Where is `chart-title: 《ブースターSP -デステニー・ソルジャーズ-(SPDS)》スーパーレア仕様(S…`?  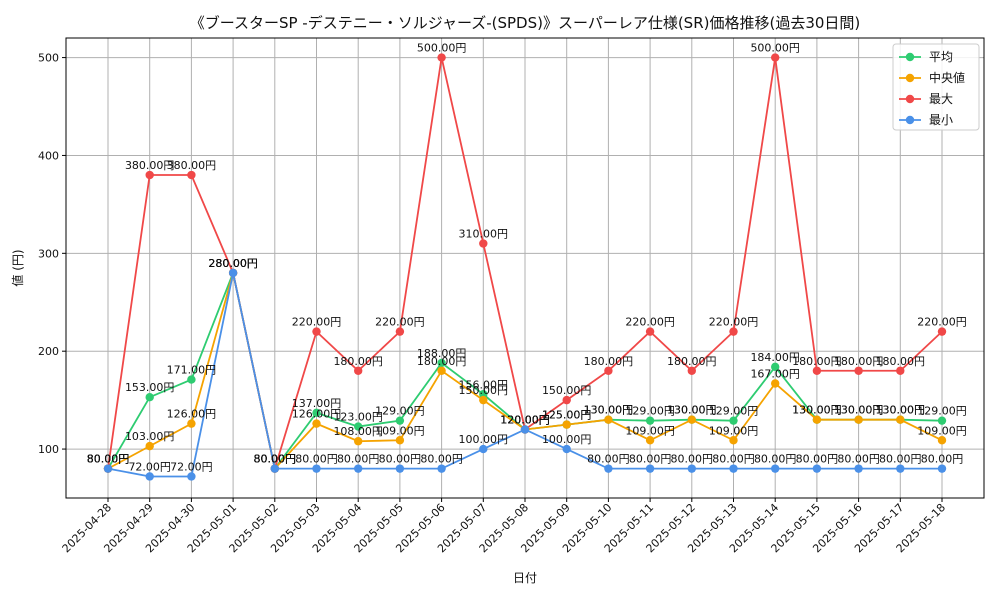
chart-title: 《ブースターSP -デステニー・ソルジャーズ-(SPDS)》スーパーレア仕様(S… is located at coordinates (525, 23).